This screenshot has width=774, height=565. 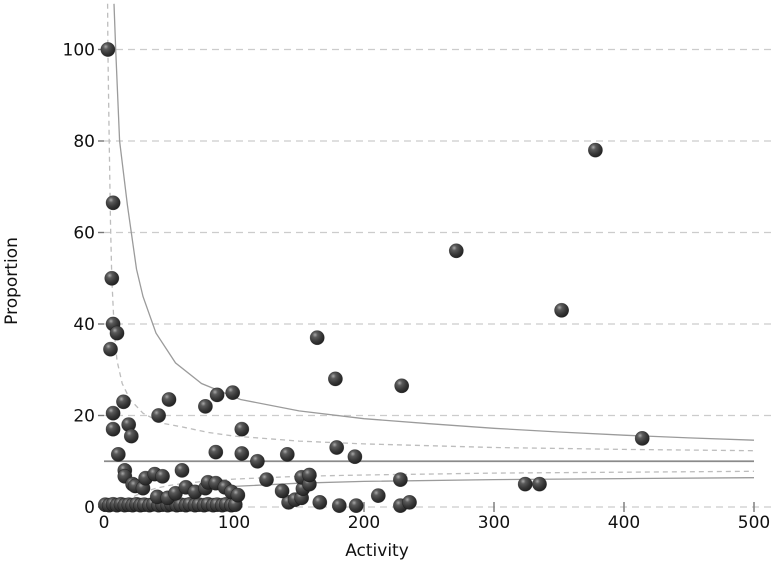 What do you see at coordinates (12, 281) in the screenshot?
I see `y-axis-title: Proportion` at bounding box center [12, 281].